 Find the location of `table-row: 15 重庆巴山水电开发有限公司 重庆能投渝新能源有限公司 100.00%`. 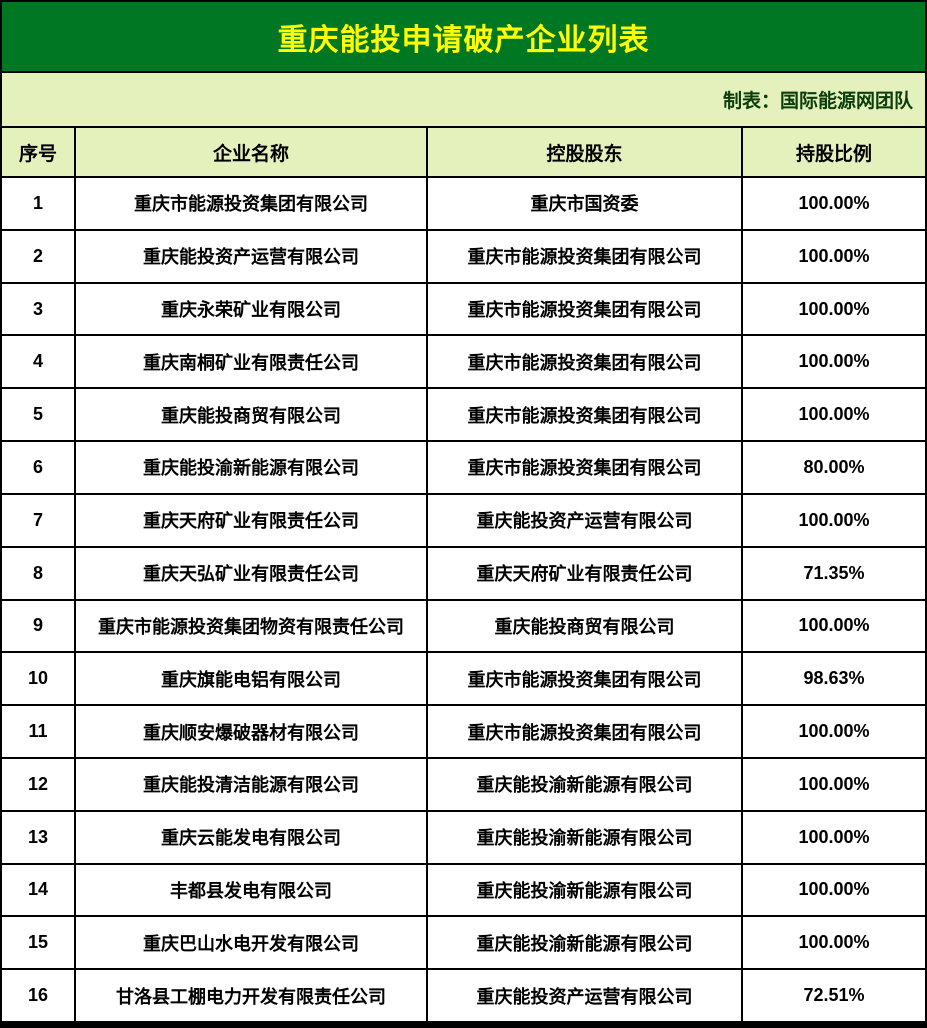

table-row: 15 重庆巴山水电开发有限公司 重庆能投渝新能源有限公司 100.00% is located at coordinates (463, 944).